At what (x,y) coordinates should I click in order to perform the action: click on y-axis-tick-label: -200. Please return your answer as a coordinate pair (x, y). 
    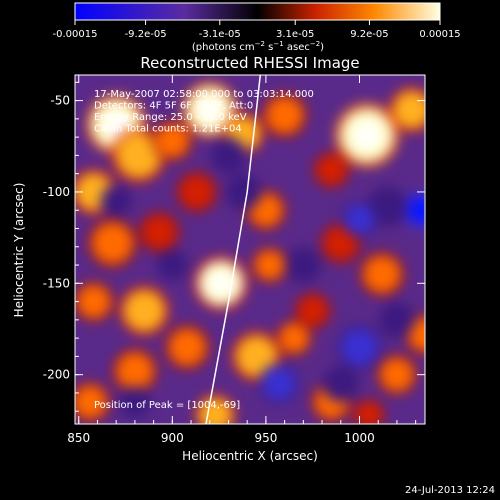
    Looking at the image, I should click on (56, 375).